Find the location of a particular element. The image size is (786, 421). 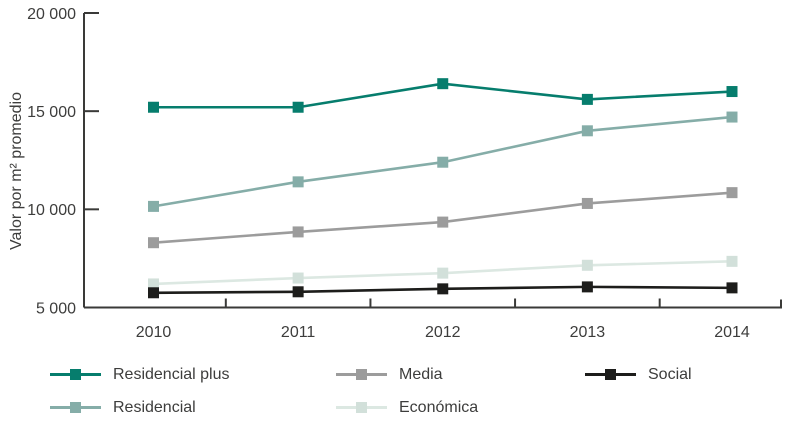

x-tick-label: 2014 is located at coordinates (732, 332).